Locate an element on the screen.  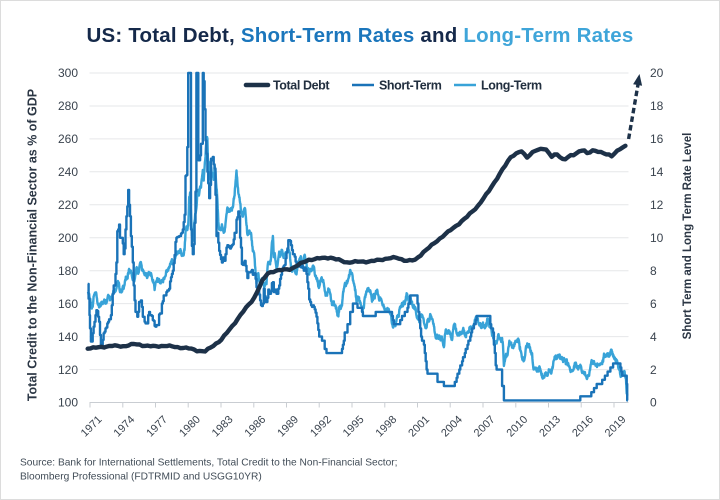
svg-text: 100 is located at coordinates (68, 403).